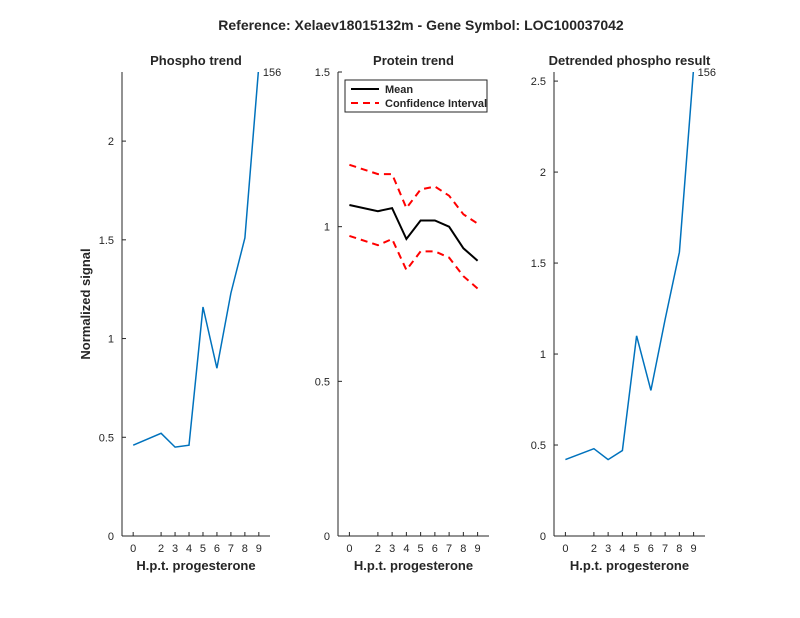  I want to click on protein-trend-y-tick-label: 1.5, so click(322, 73).